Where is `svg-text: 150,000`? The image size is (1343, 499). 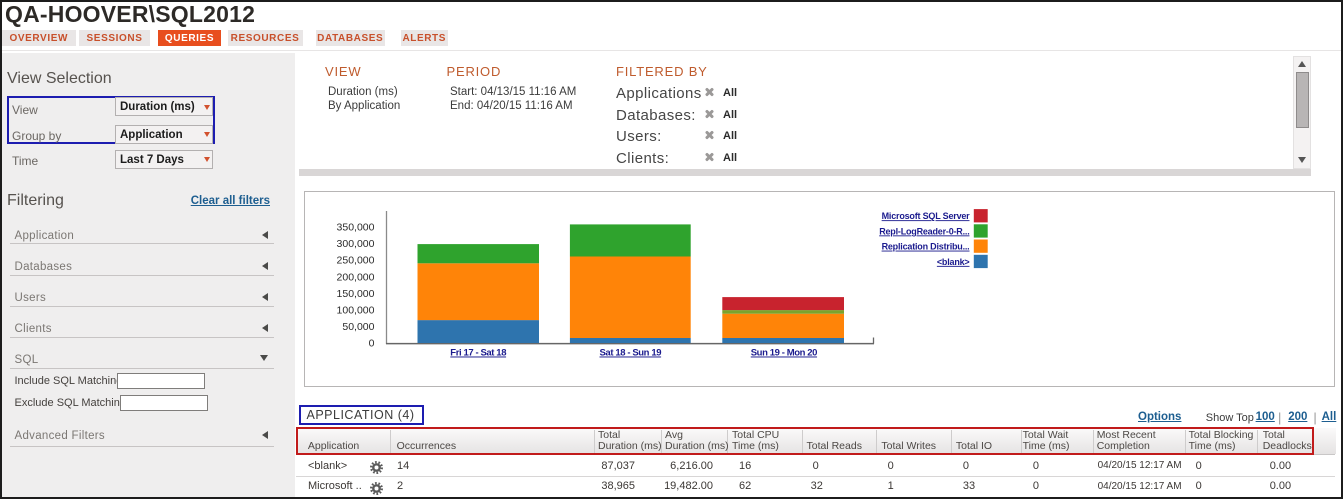
svg-text: 150,000 is located at coordinates (356, 293).